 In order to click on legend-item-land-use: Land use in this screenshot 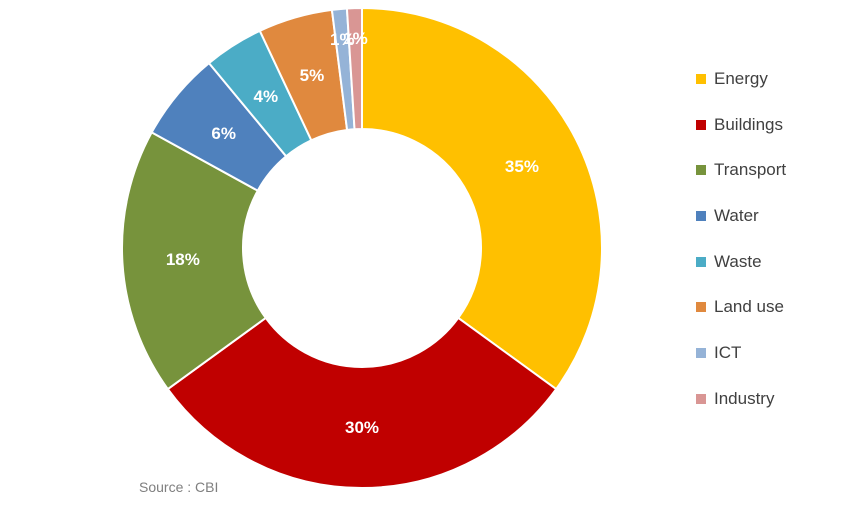, I will do `click(741, 307)`.